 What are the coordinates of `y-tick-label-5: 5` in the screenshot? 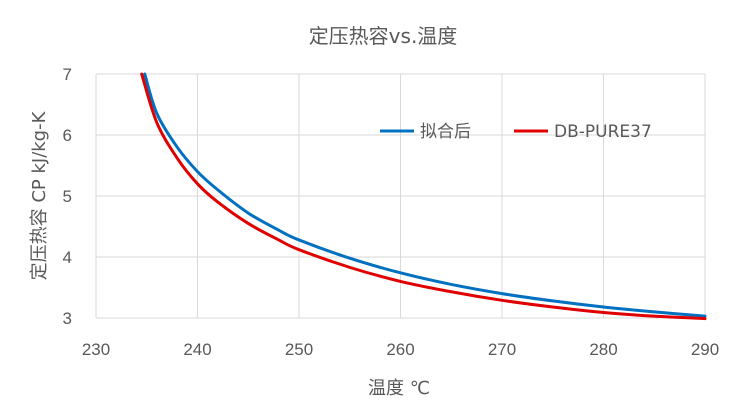 It's located at (67, 196).